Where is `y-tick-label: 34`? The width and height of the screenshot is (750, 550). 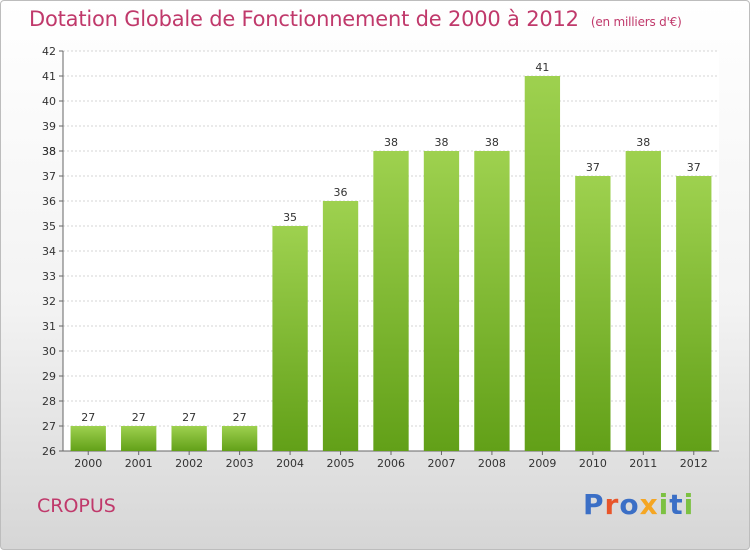 y-tick-label: 34 is located at coordinates (49, 251).